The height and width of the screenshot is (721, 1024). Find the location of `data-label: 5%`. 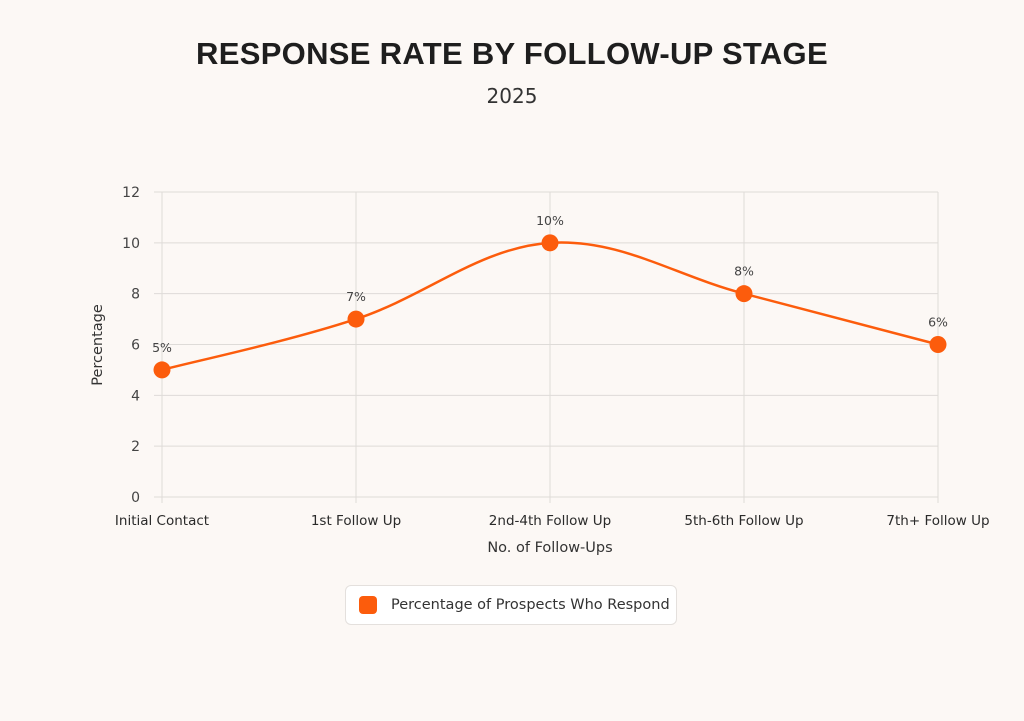

data-label: 5% is located at coordinates (162, 347).